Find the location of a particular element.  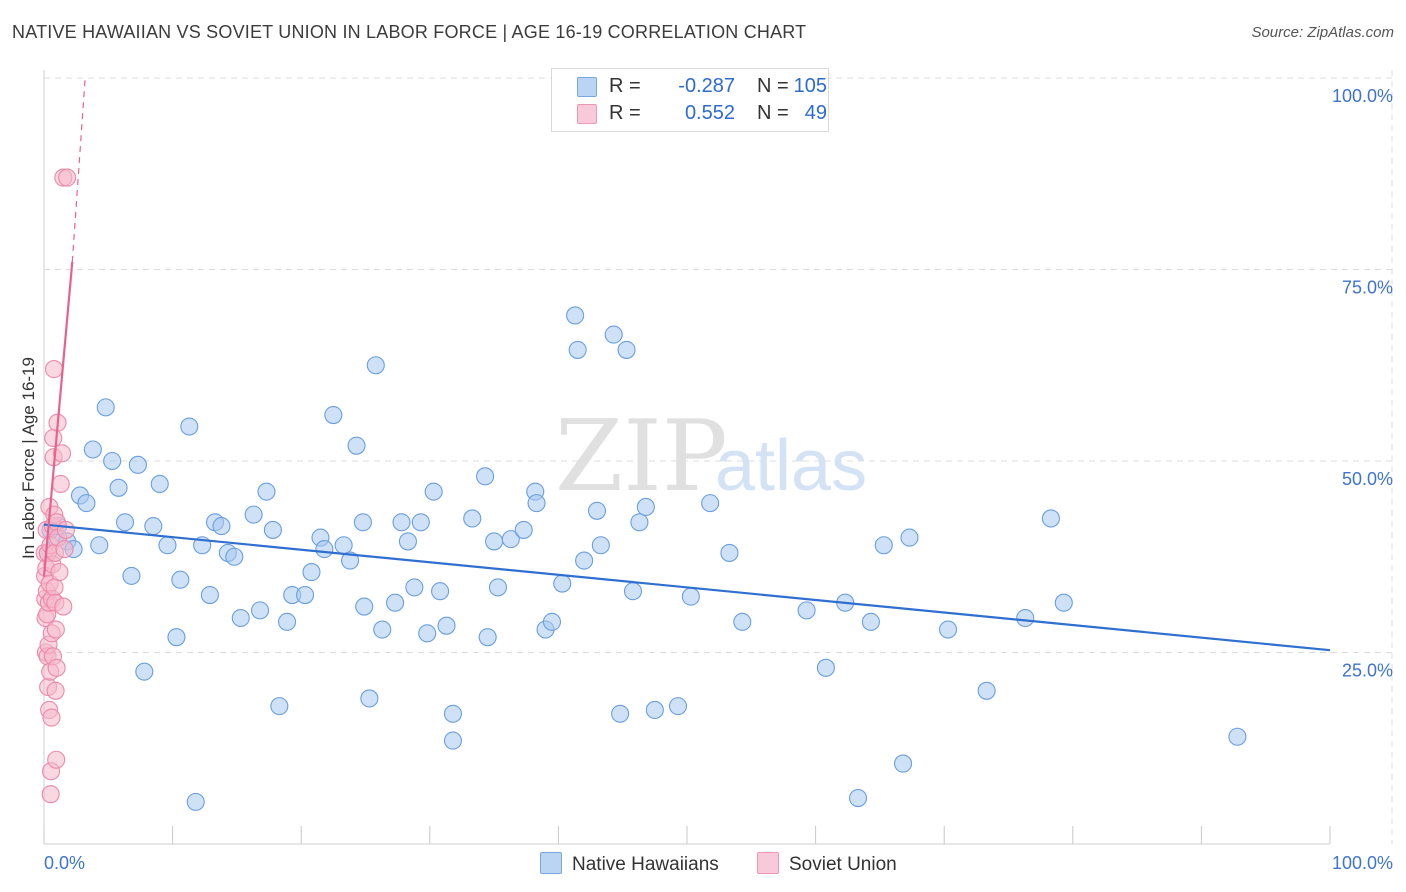

legend-r-value: -0.287 is located at coordinates (706, 86).